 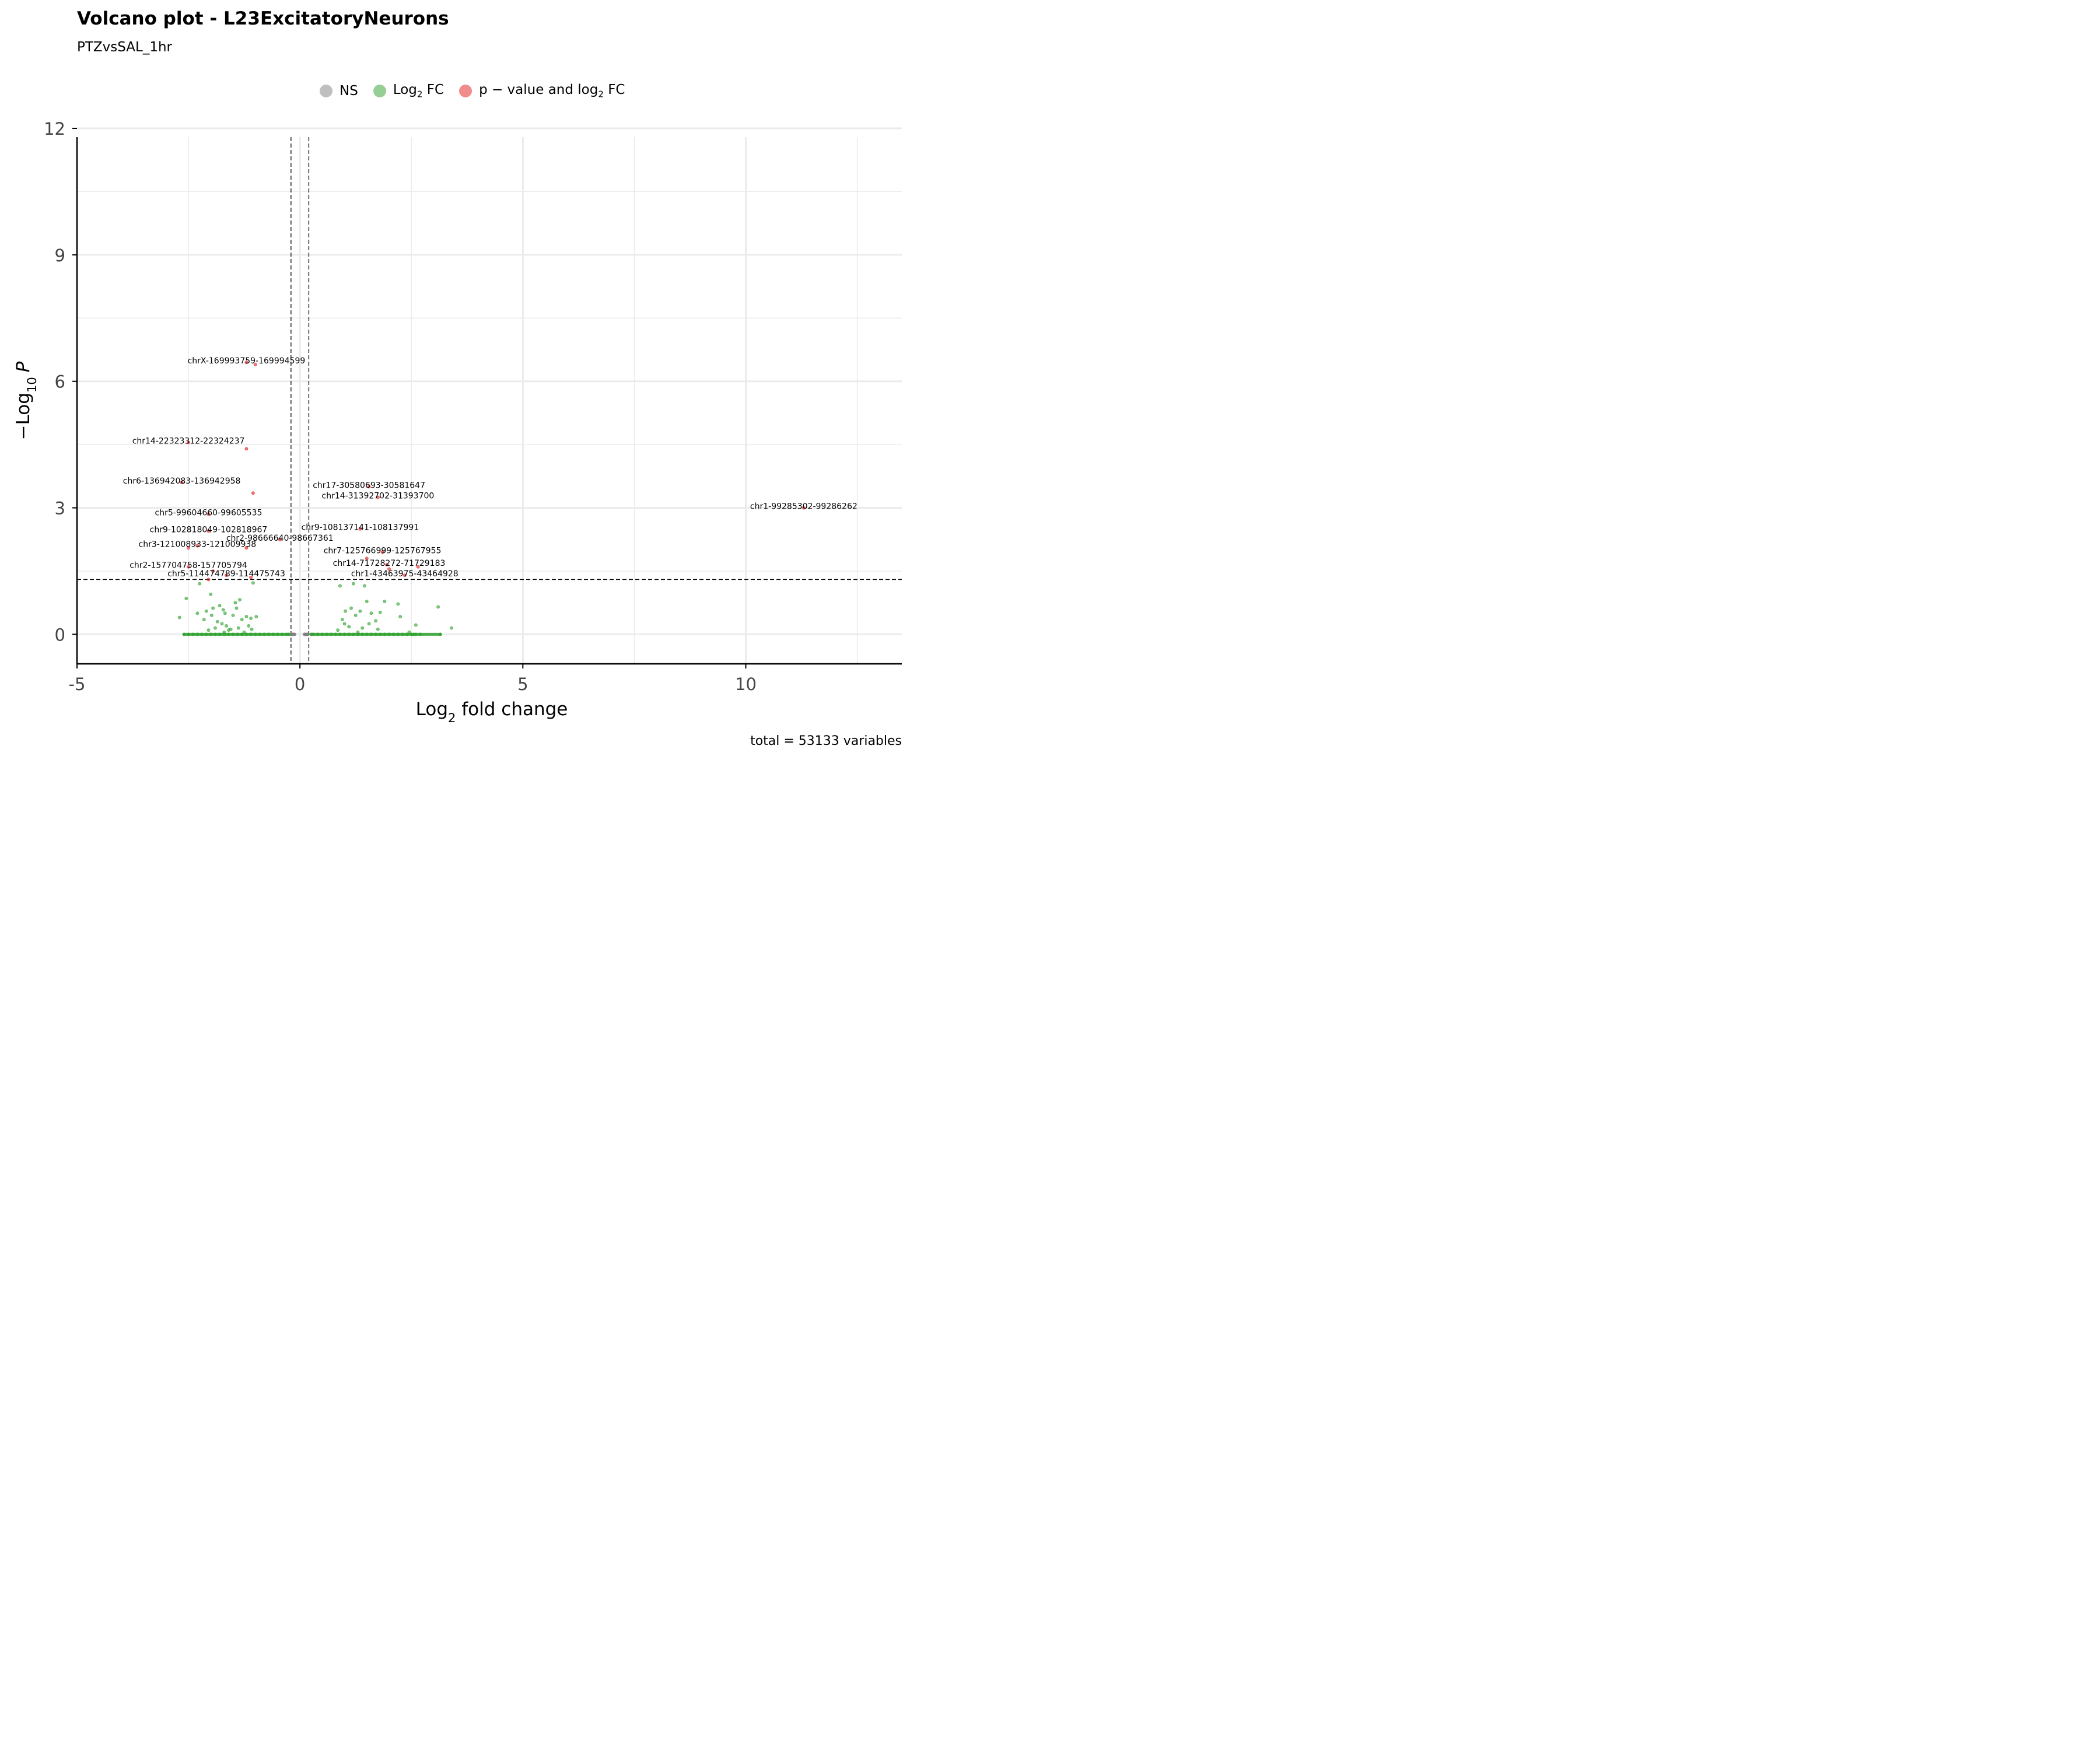 What do you see at coordinates (300, 684) in the screenshot?
I see `x-tick-label: 0` at bounding box center [300, 684].